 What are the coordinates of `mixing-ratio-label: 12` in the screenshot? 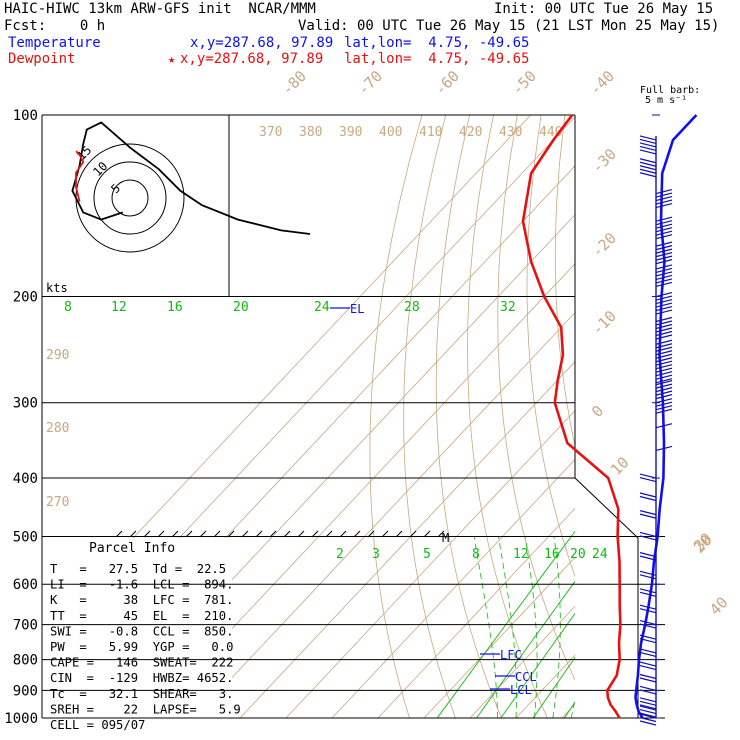 It's located at (119, 307).